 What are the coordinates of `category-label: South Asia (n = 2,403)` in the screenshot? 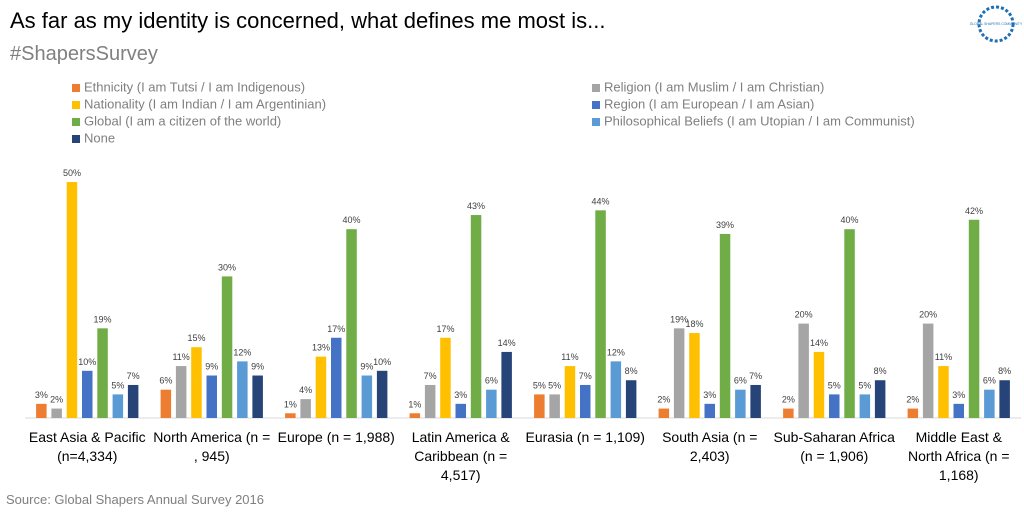 It's located at (710, 446).